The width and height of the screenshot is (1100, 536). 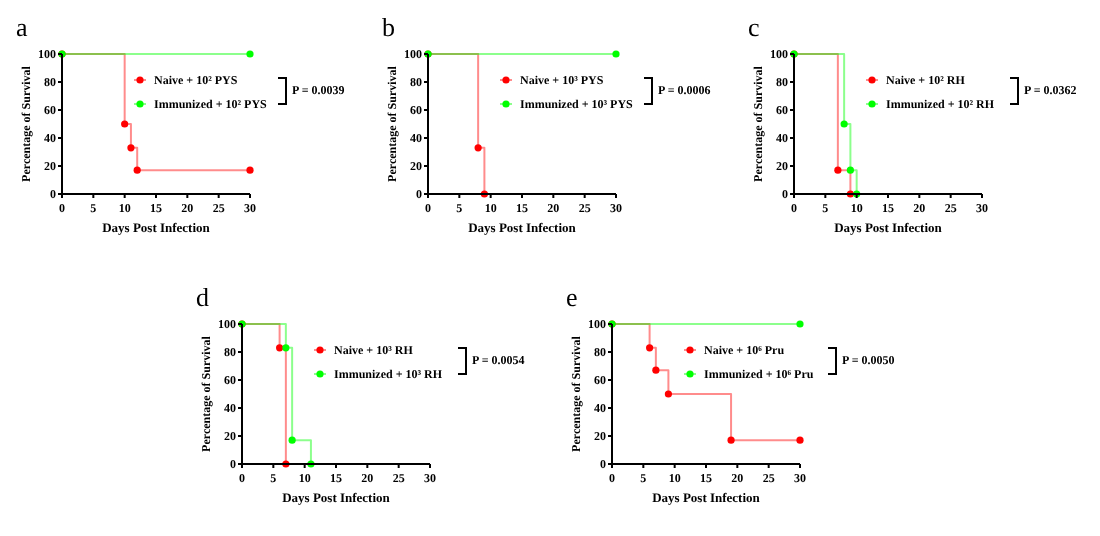 What do you see at coordinates (203, 297) in the screenshot?
I see `chart-title: d` at bounding box center [203, 297].